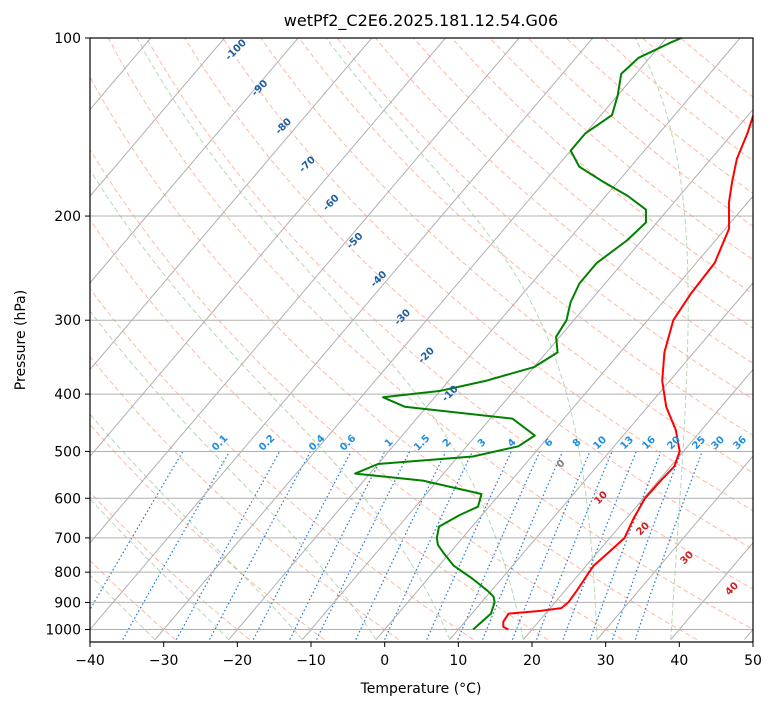 The height and width of the screenshot is (708, 775). What do you see at coordinates (67, 452) in the screenshot?
I see `y-tick-label: 500` at bounding box center [67, 452].